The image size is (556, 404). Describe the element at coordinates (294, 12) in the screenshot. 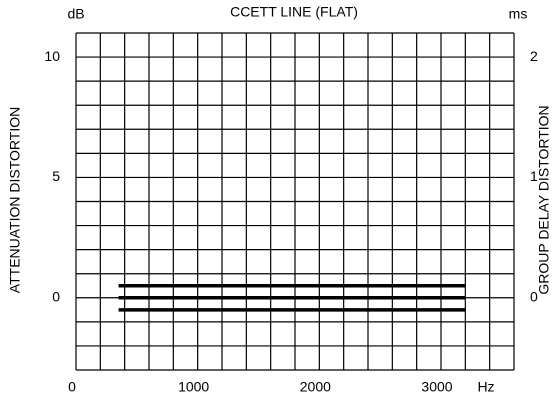

I see `chart-title: CCETT LINE (FLAT)` at that location.